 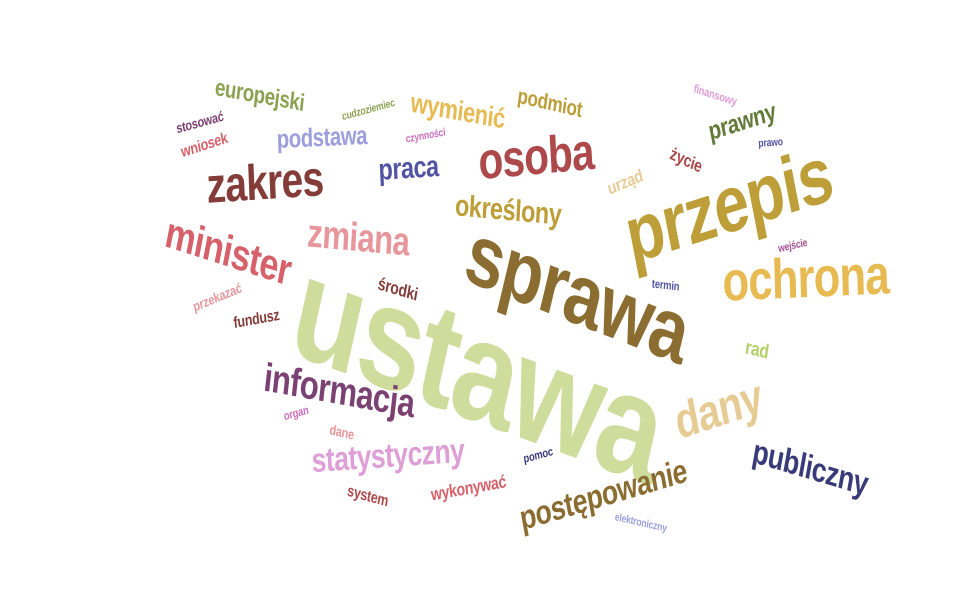 I want to click on cloud-word: czynności, so click(x=425, y=135).